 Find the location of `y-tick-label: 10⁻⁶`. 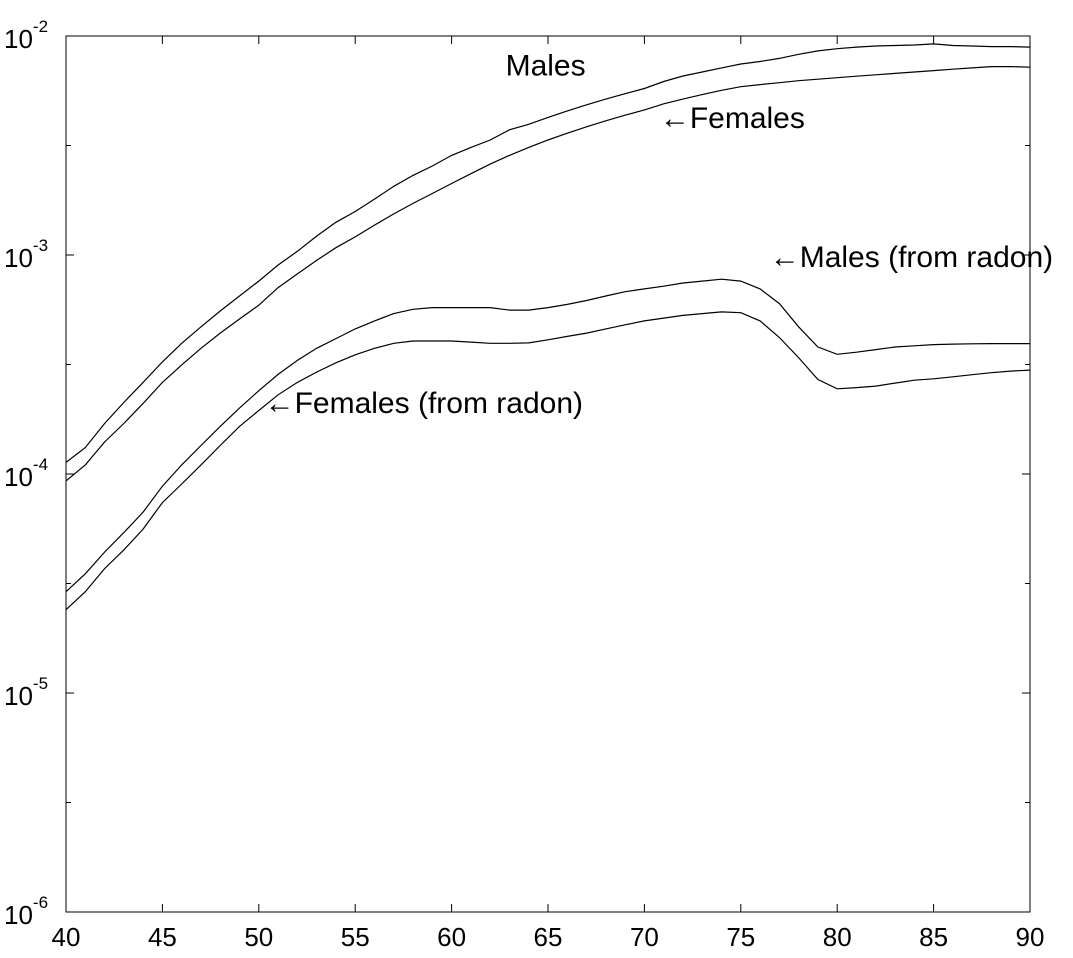

y-tick-label: 10⁻⁶ is located at coordinates (26, 911).